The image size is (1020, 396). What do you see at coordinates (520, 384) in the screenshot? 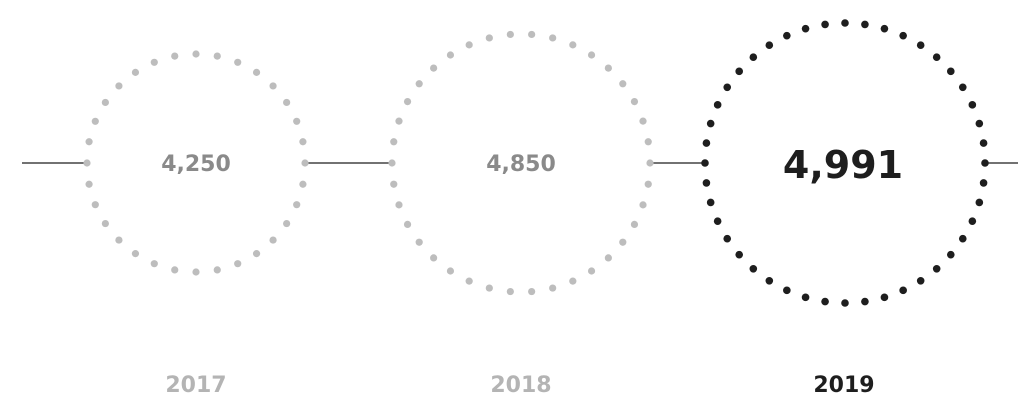
I see `milestone-year-2018: 2018` at bounding box center [520, 384].